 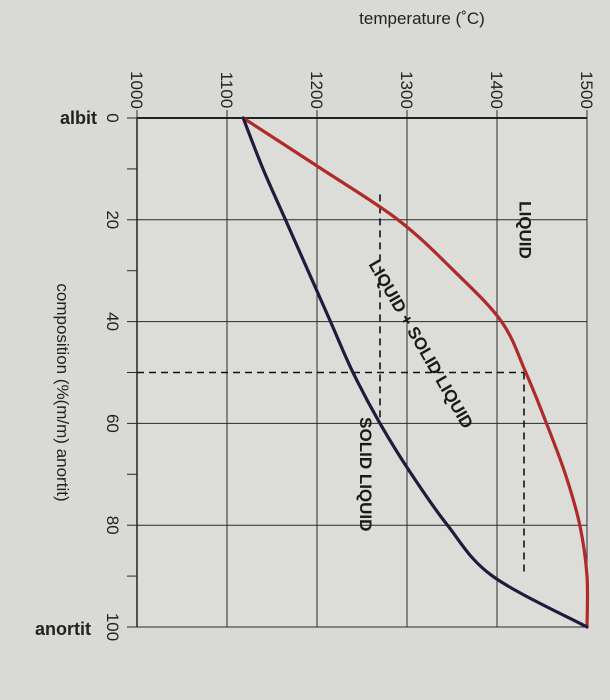 I want to click on tick-label-temperature: 1300, so click(x=406, y=90).